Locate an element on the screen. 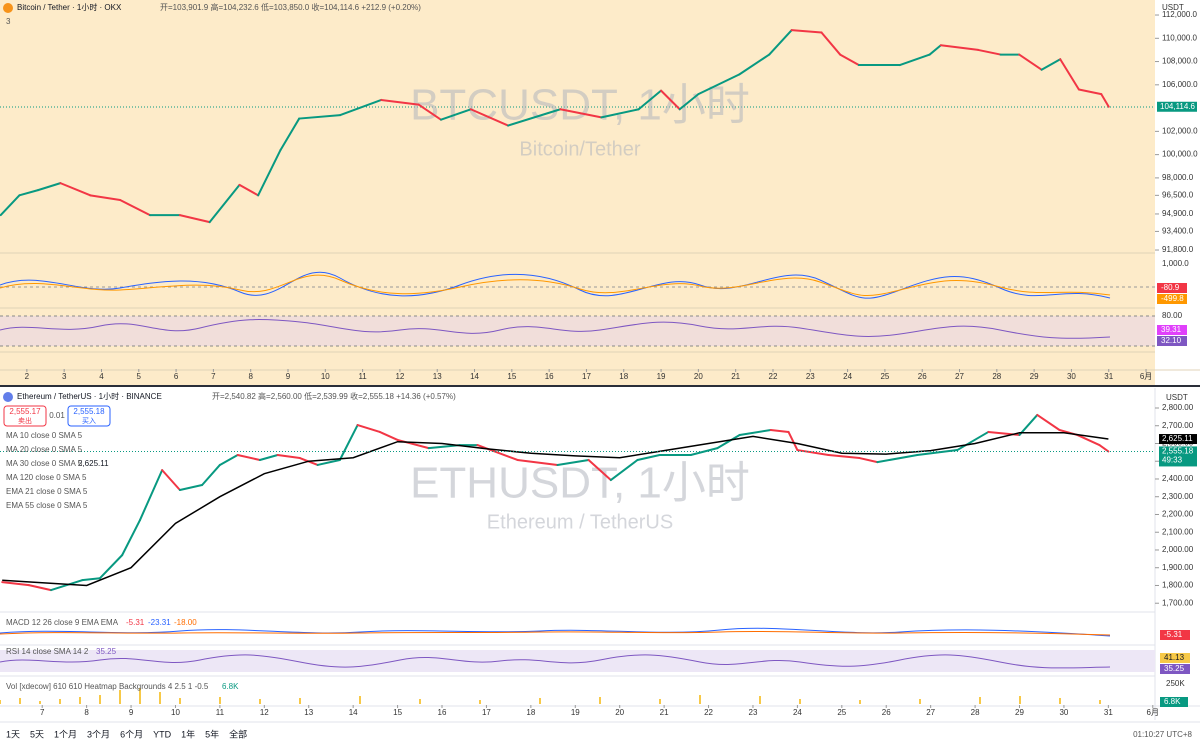 The image size is (1200, 746). x-tick-label: 21 is located at coordinates (735, 376).